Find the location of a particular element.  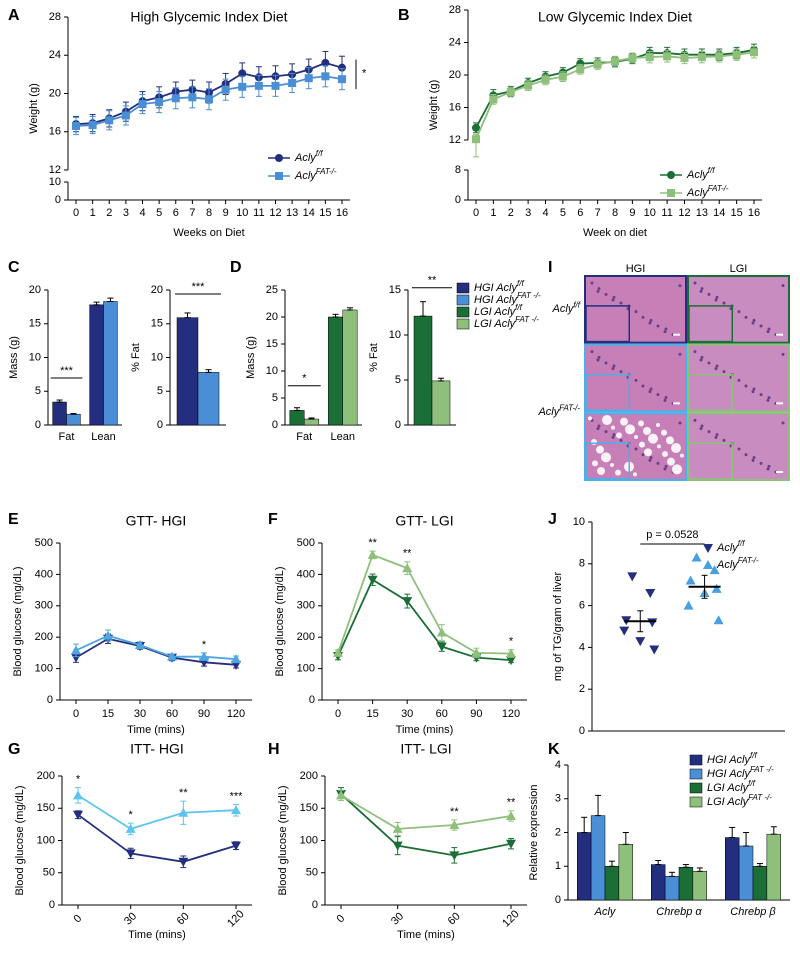

chart-title: GTT- HGI is located at coordinates (156, 521).